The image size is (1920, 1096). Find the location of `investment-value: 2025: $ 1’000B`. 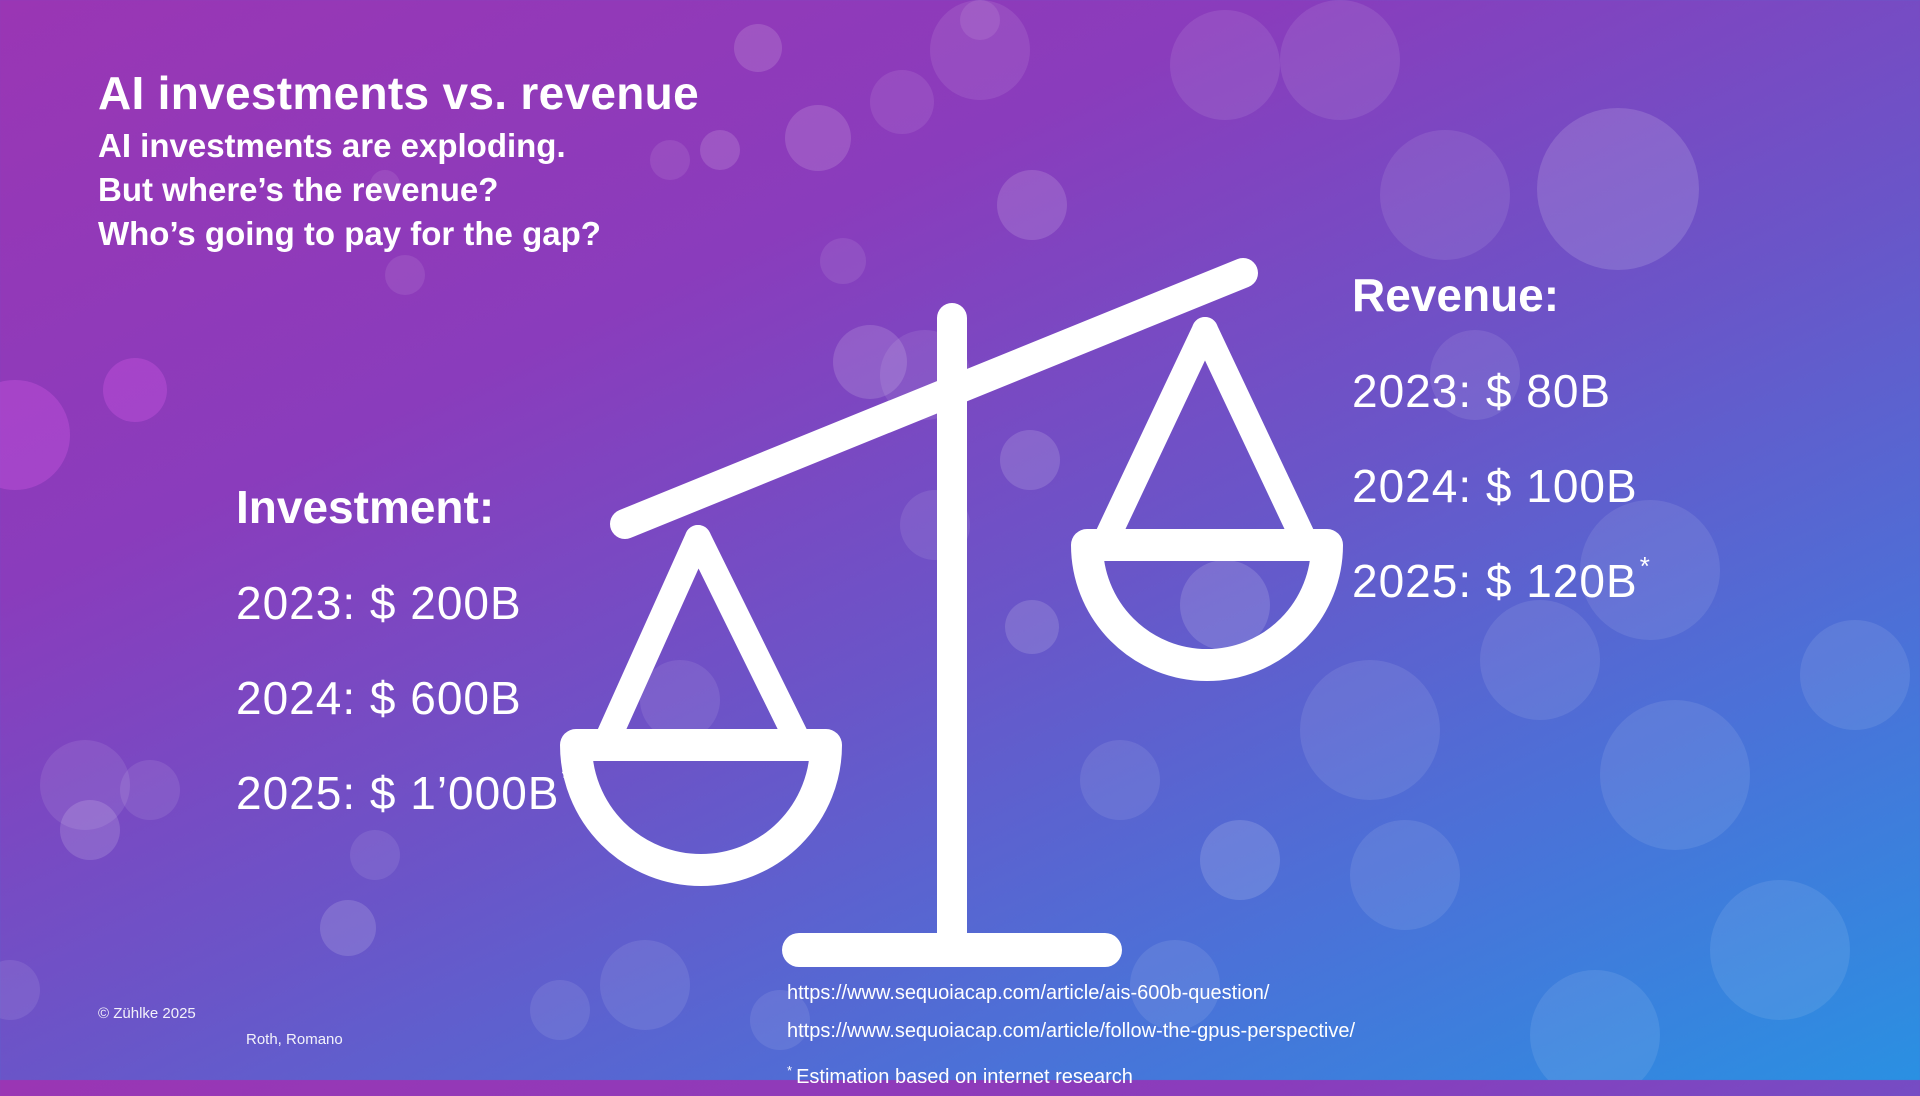

investment-value: 2025: $ 1’000B is located at coordinates (398, 793).